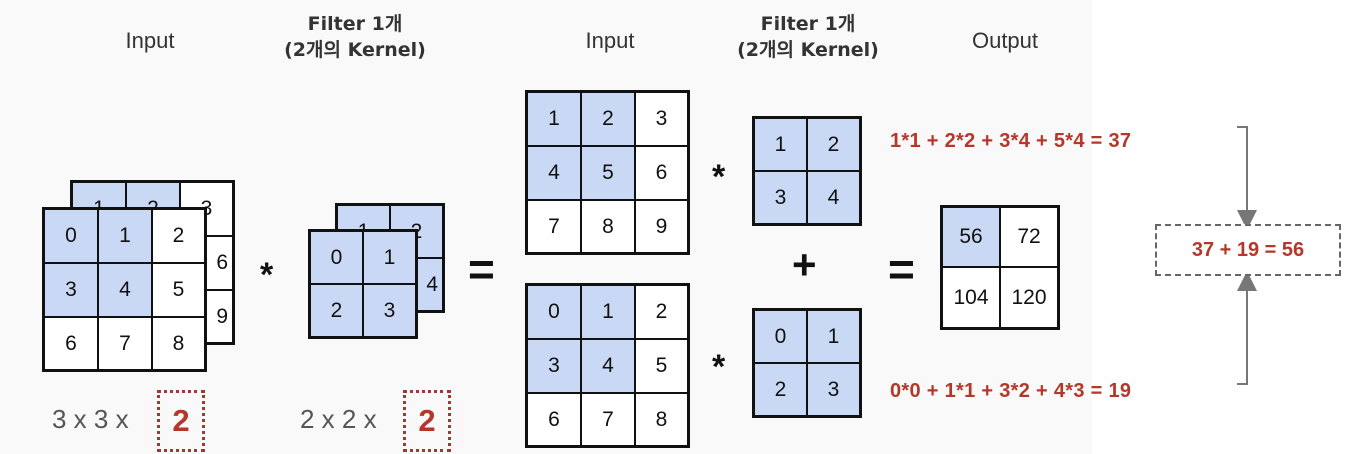  What do you see at coordinates (1011, 141) in the screenshot?
I see `formula-top: 1*1 + 2*2 + 3*4 + 5*4 = 37` at bounding box center [1011, 141].